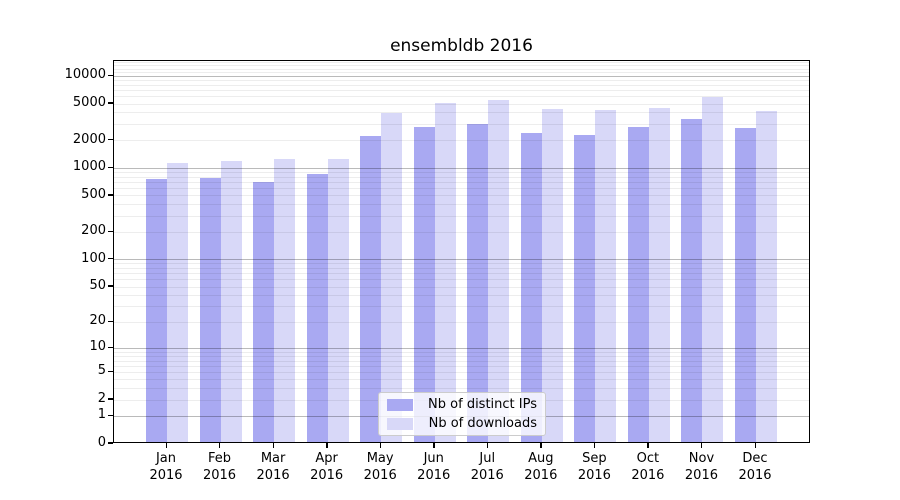 The image size is (900, 500). What do you see at coordinates (231, 301) in the screenshot?
I see `bar-downloads-feb` at bounding box center [231, 301].